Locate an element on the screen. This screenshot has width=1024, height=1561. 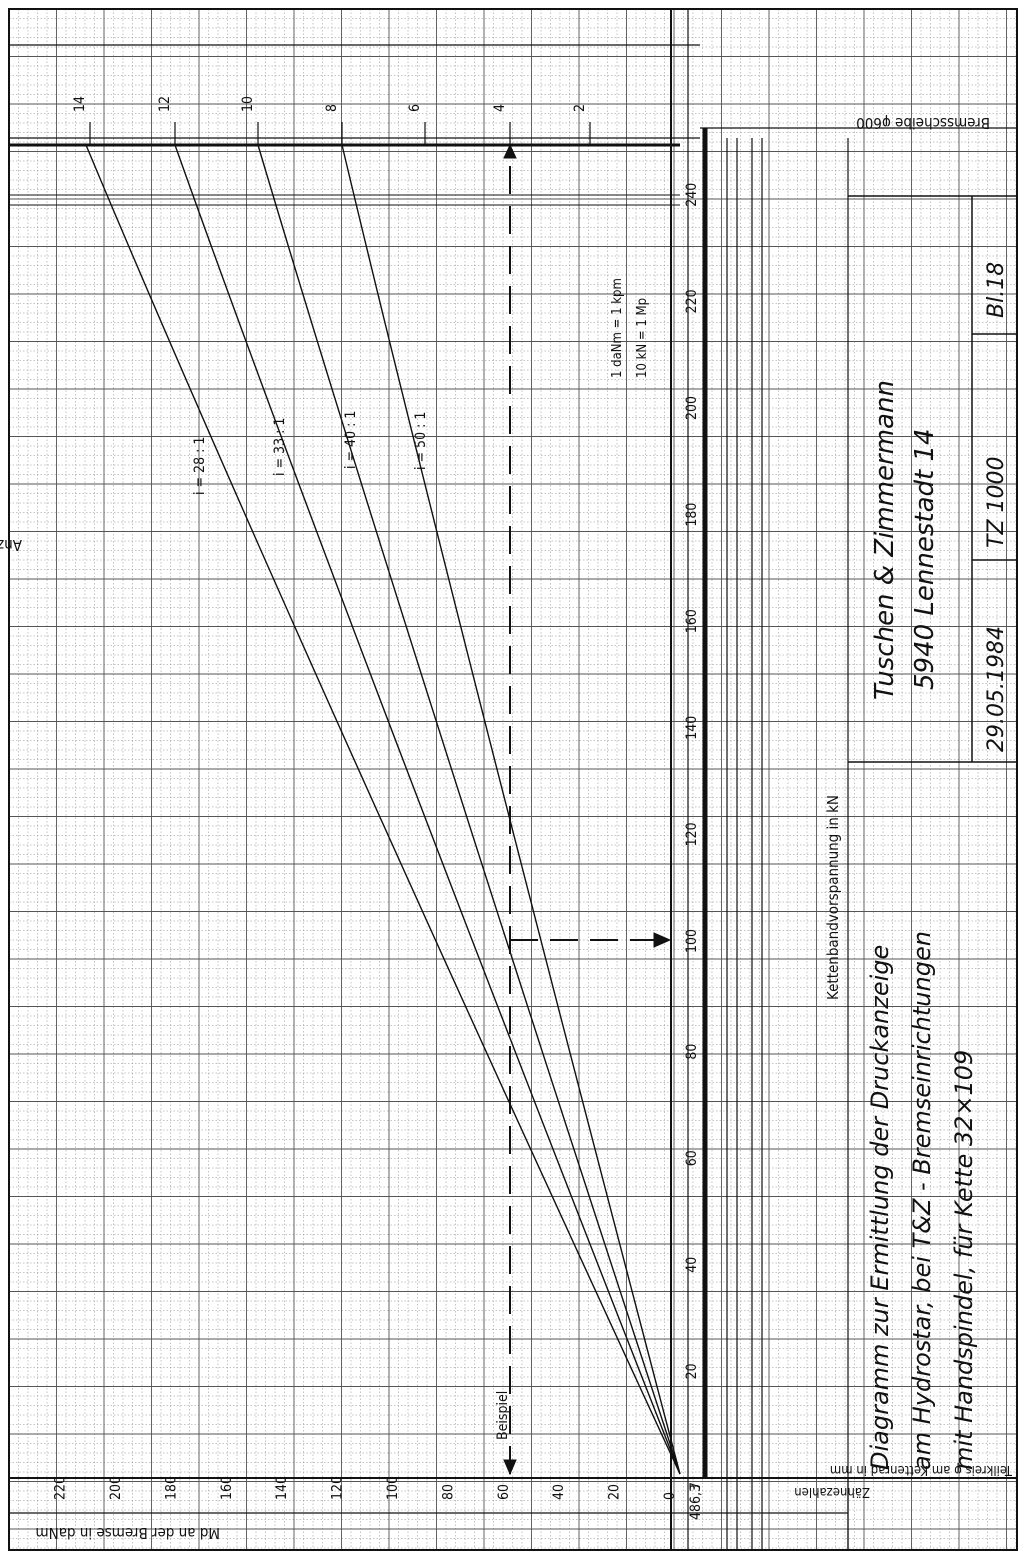
y-tick-label: 180 is located at coordinates (171, 1488).